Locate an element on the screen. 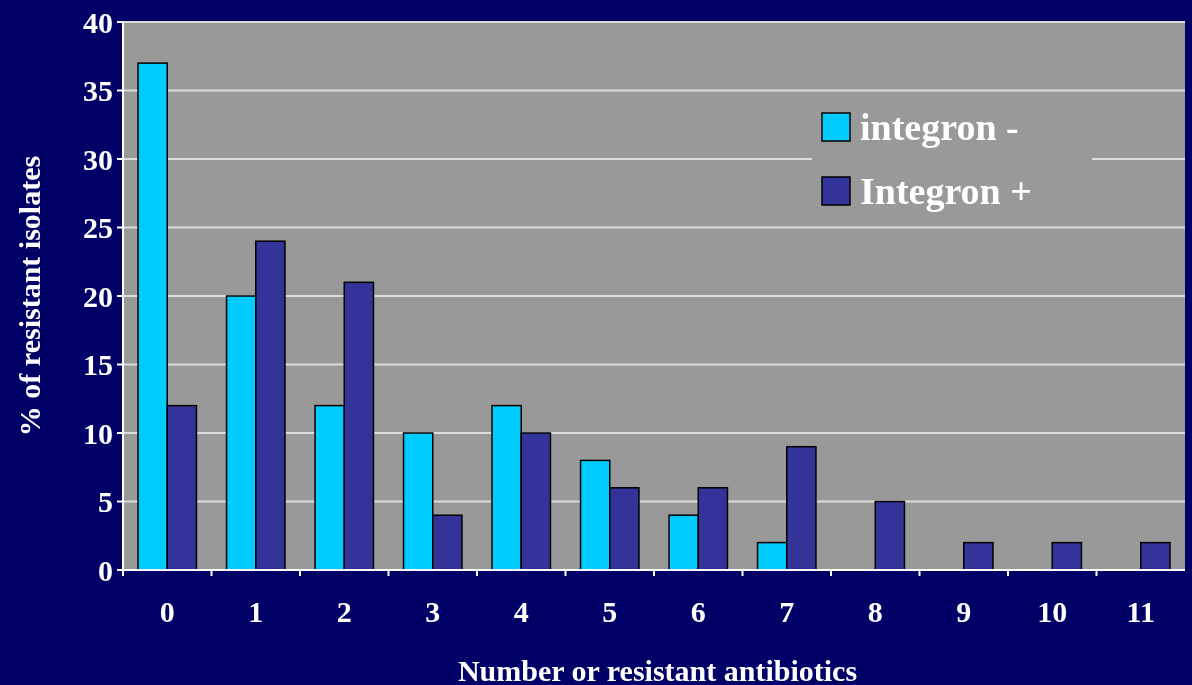 This screenshot has width=1192, height=685. x-tick-label: 0 is located at coordinates (167, 611).